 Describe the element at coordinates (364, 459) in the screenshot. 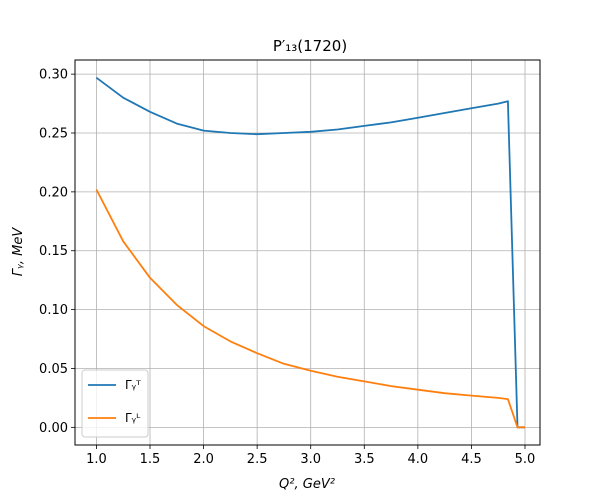

I see `x-tick-label: 3.5` at that location.